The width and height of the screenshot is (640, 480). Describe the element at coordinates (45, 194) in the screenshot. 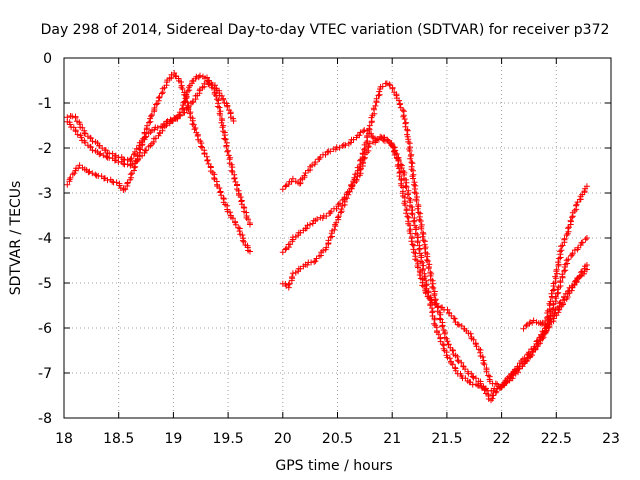

I see `y-tick-label: -3` at that location.